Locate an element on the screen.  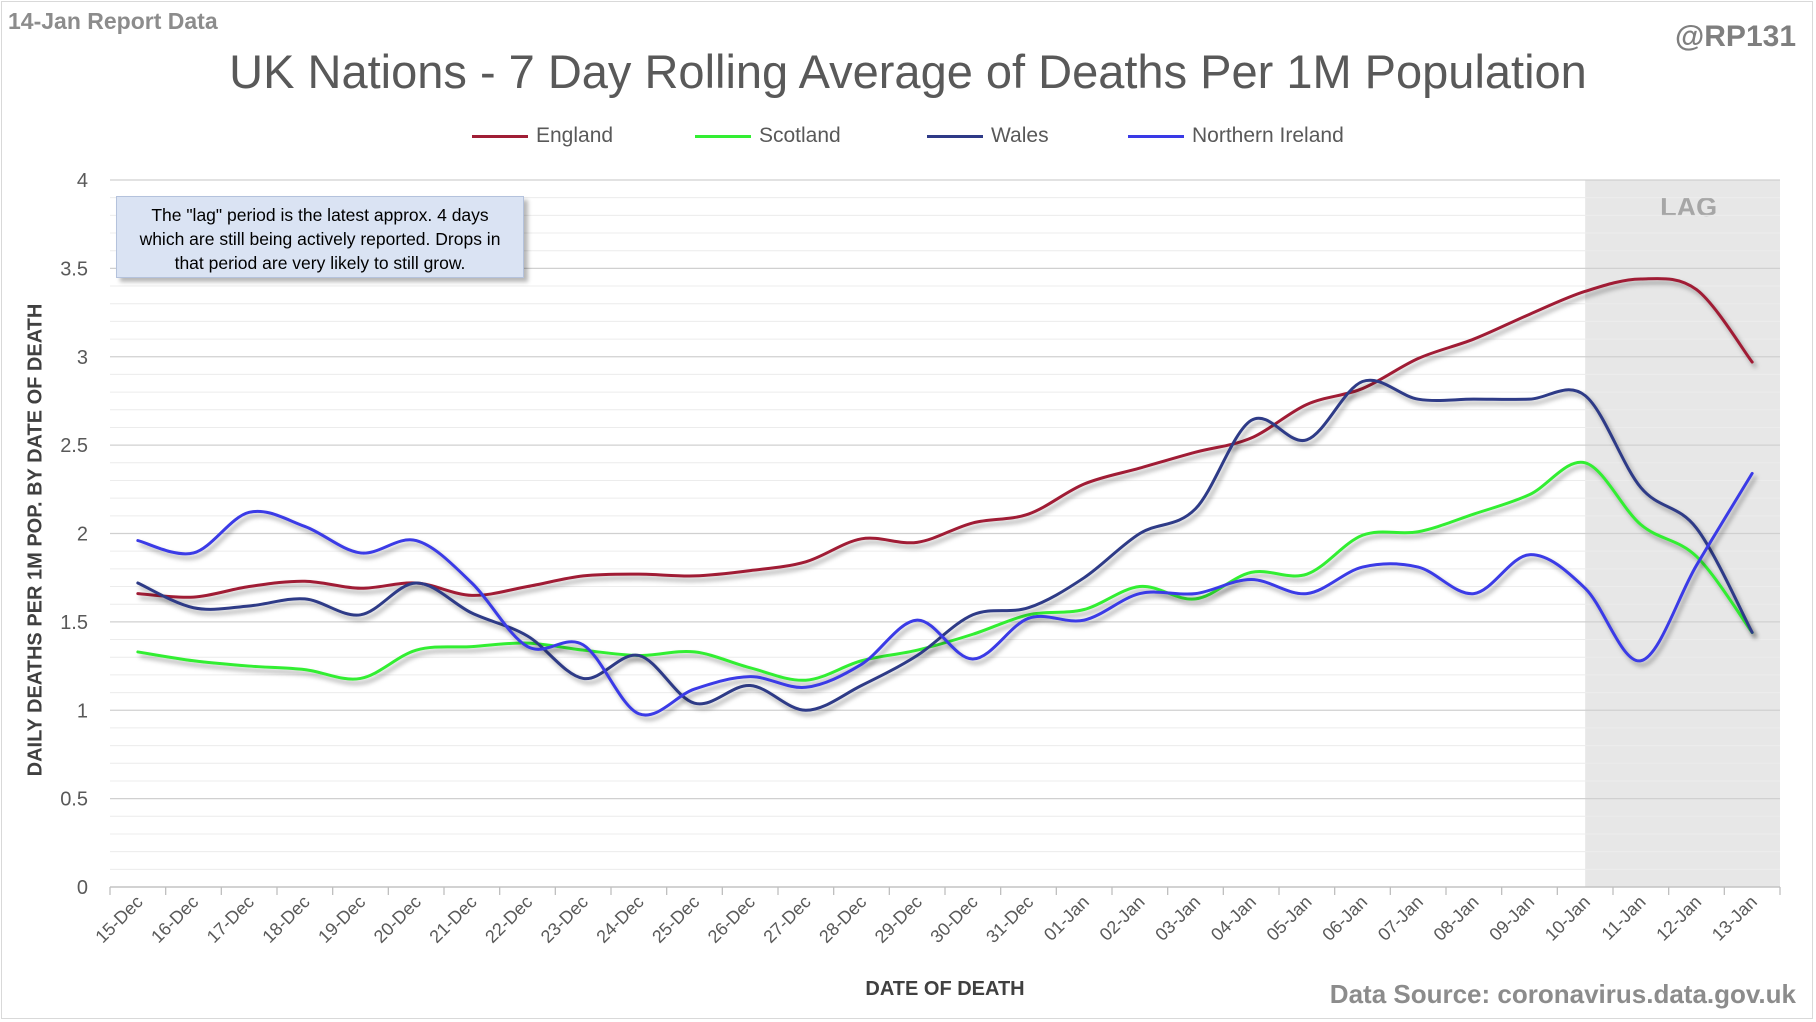
x-tick-label: 29-Dec is located at coordinates (898, 919).